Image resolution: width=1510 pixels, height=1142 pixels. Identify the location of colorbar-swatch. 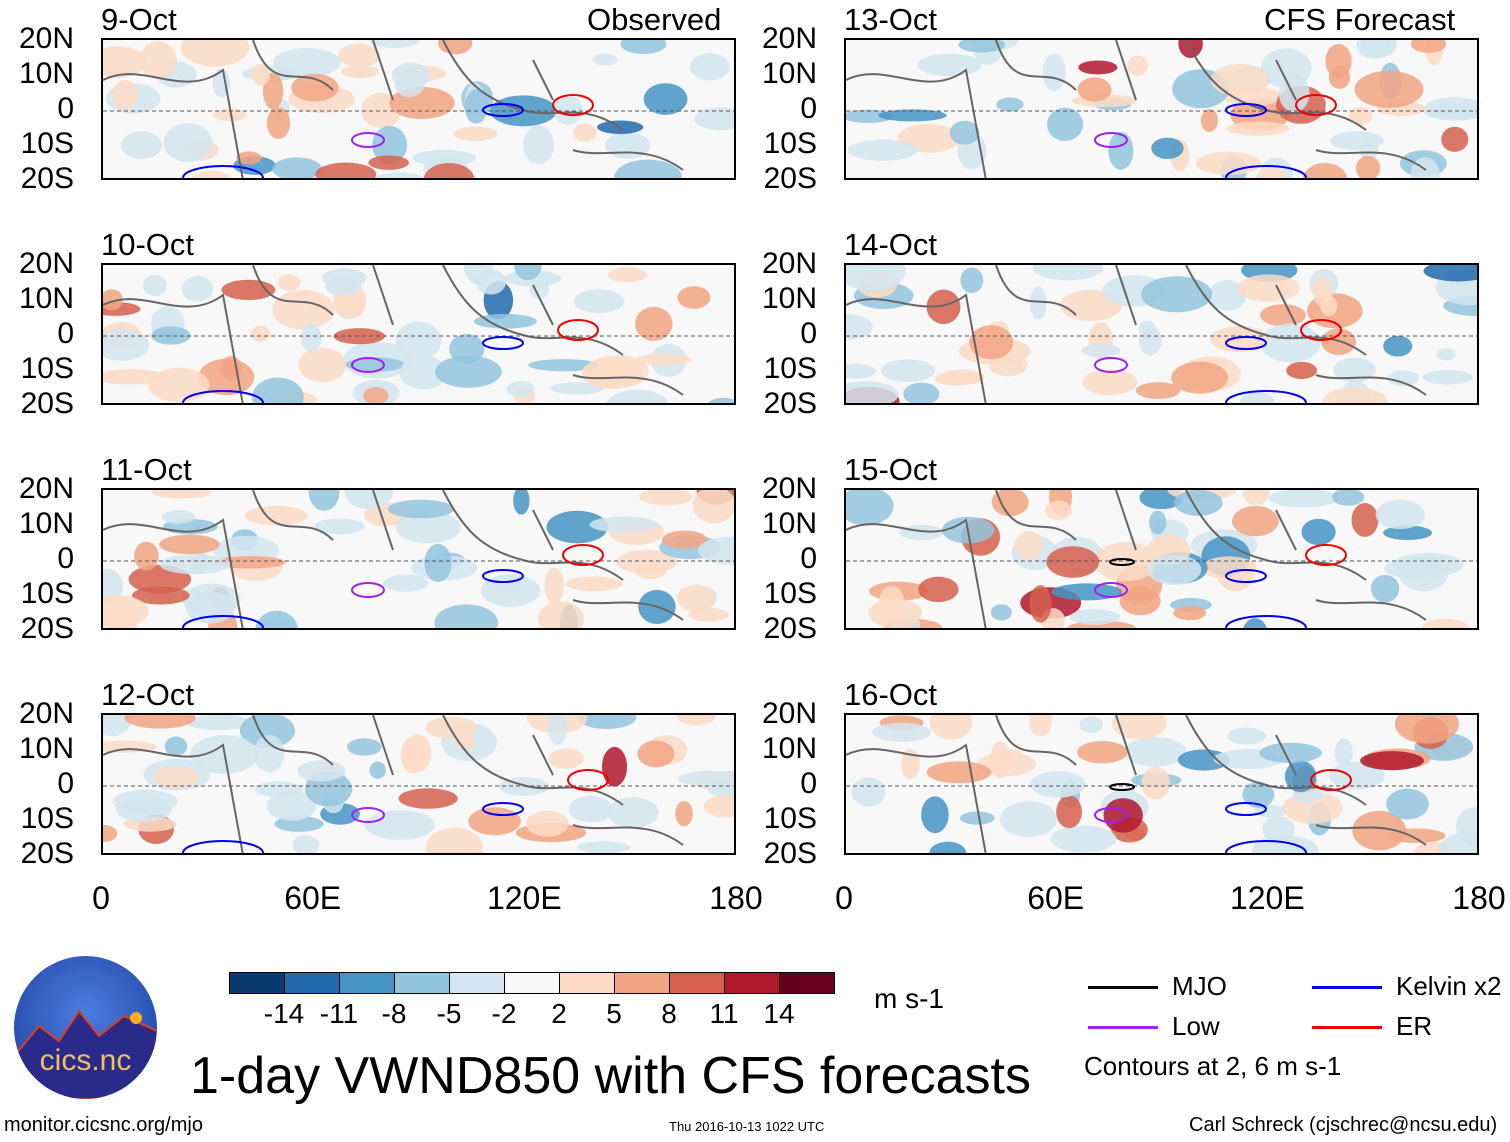
(587, 983).